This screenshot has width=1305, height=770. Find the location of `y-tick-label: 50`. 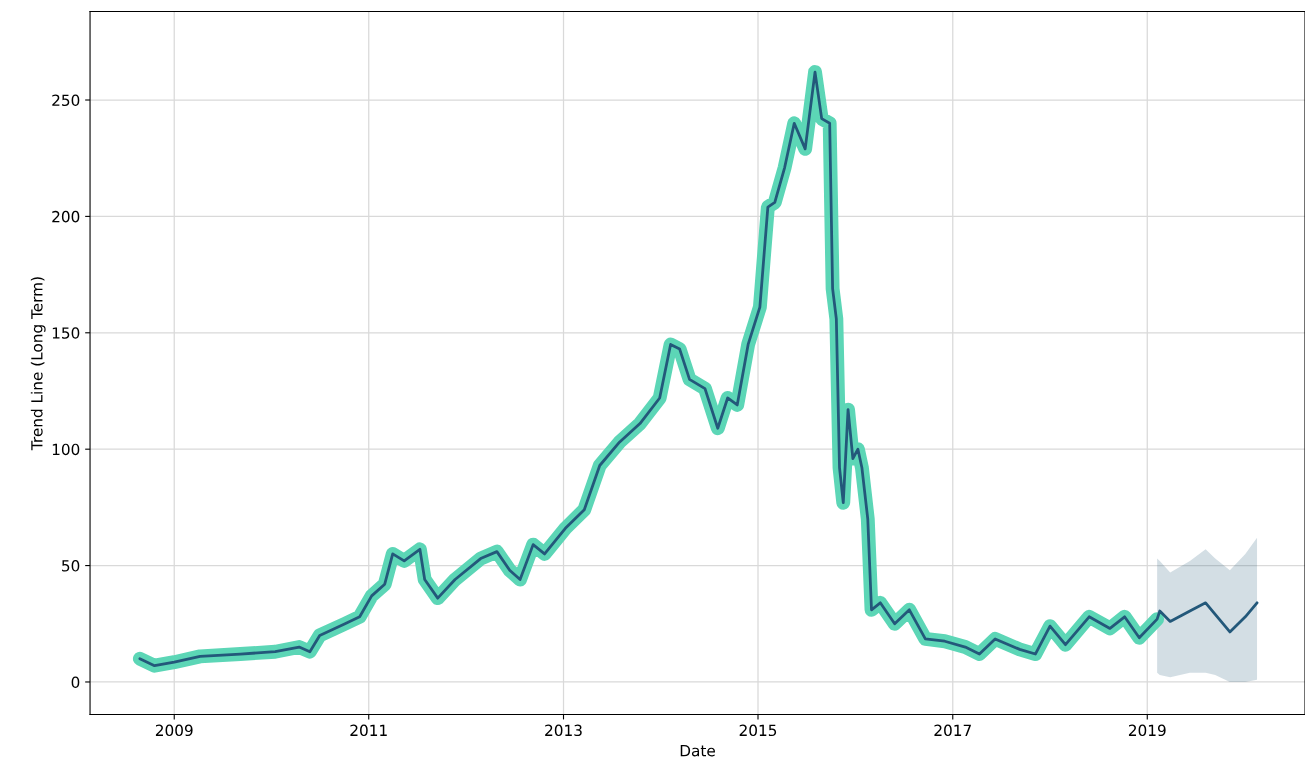

y-tick-label: 50 is located at coordinates (71, 566).